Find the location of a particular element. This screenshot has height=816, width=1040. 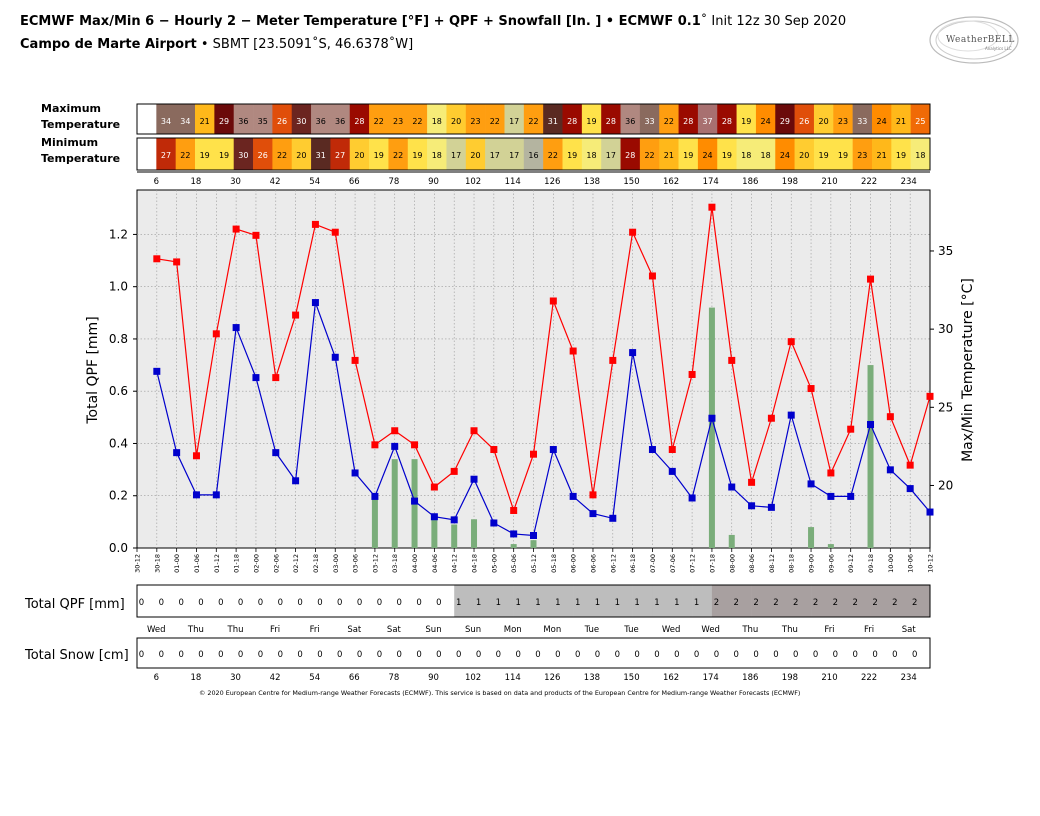

max-temp-value: 22 is located at coordinates (417, 121).